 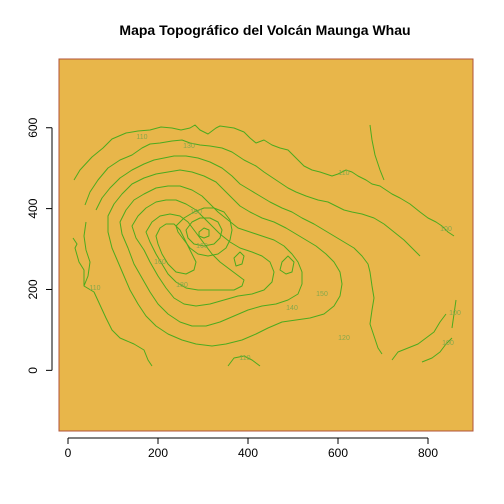 I want to click on contour-level-100-east, so click(x=377, y=152).